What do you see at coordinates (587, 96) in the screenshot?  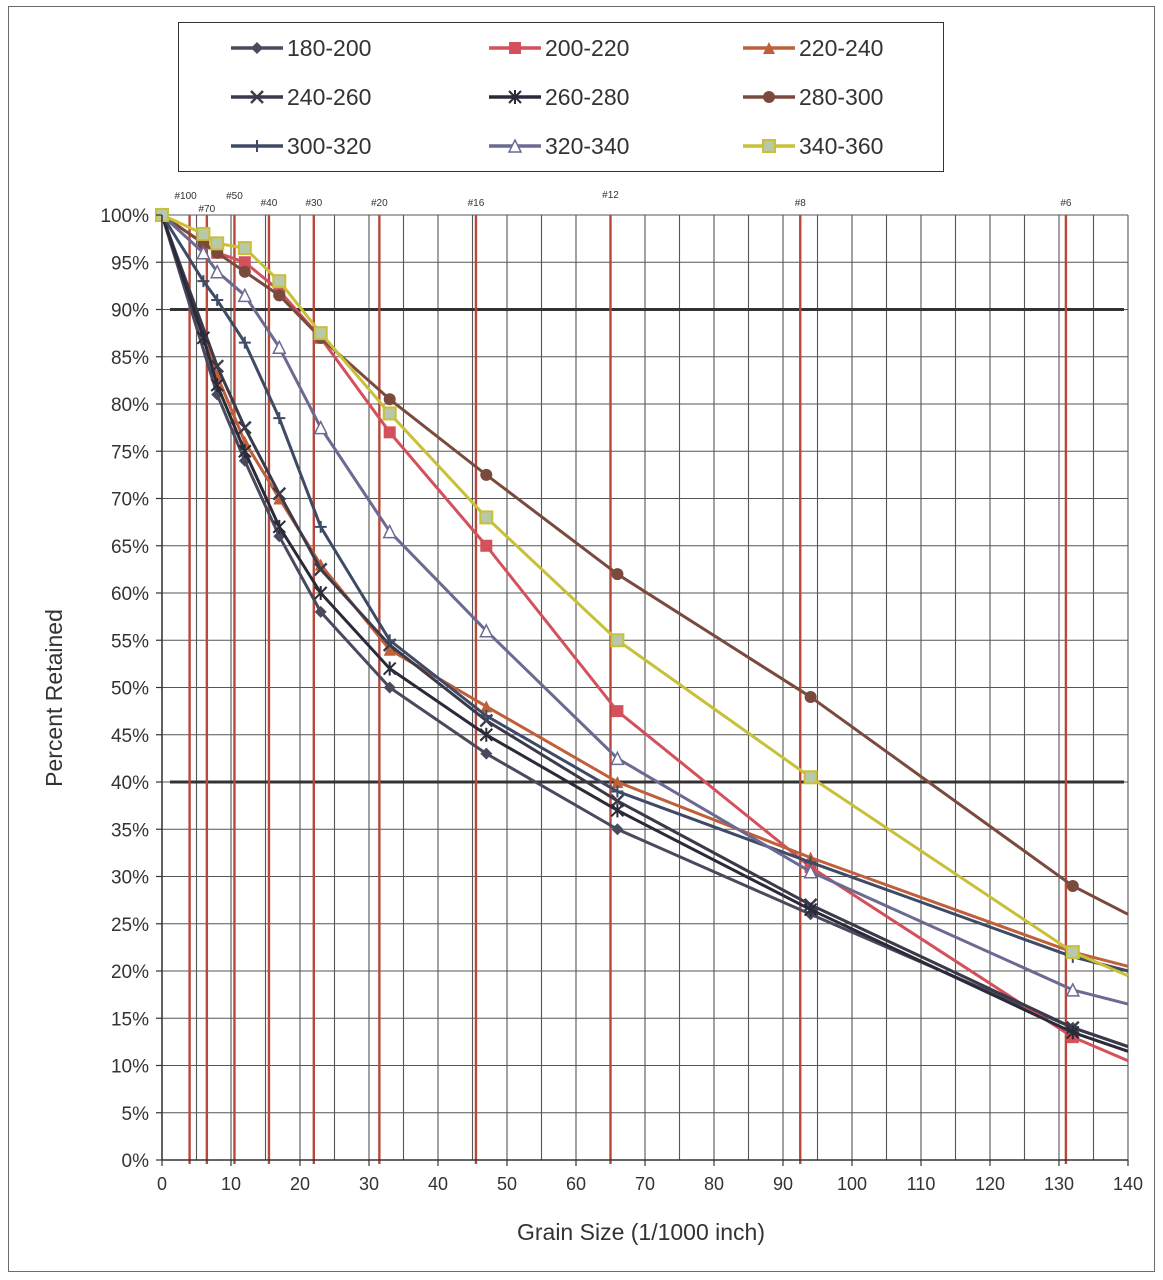 I see `legend-label: 260-280` at bounding box center [587, 96].